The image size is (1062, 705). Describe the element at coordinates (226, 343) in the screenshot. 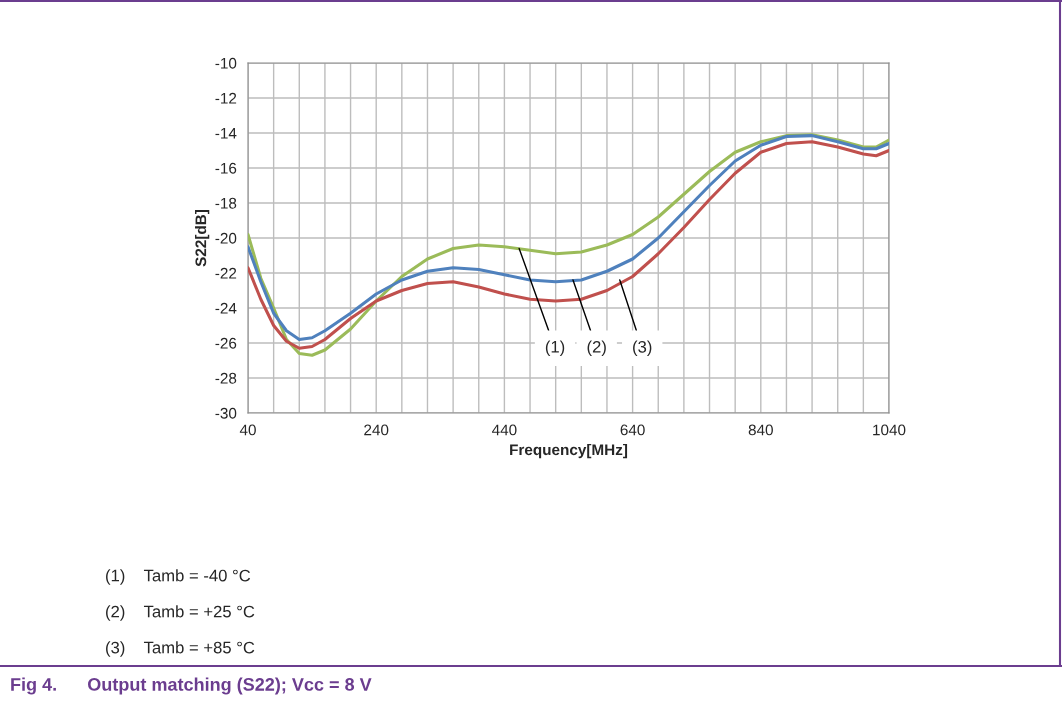

I see `y-tick-label: -26` at that location.